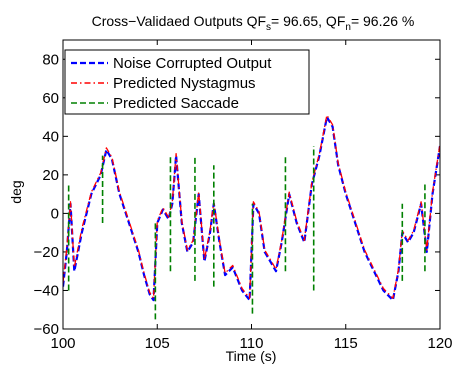 This screenshot has height=371, width=467. I want to click on y-tick-label: −40, so click(46, 290).